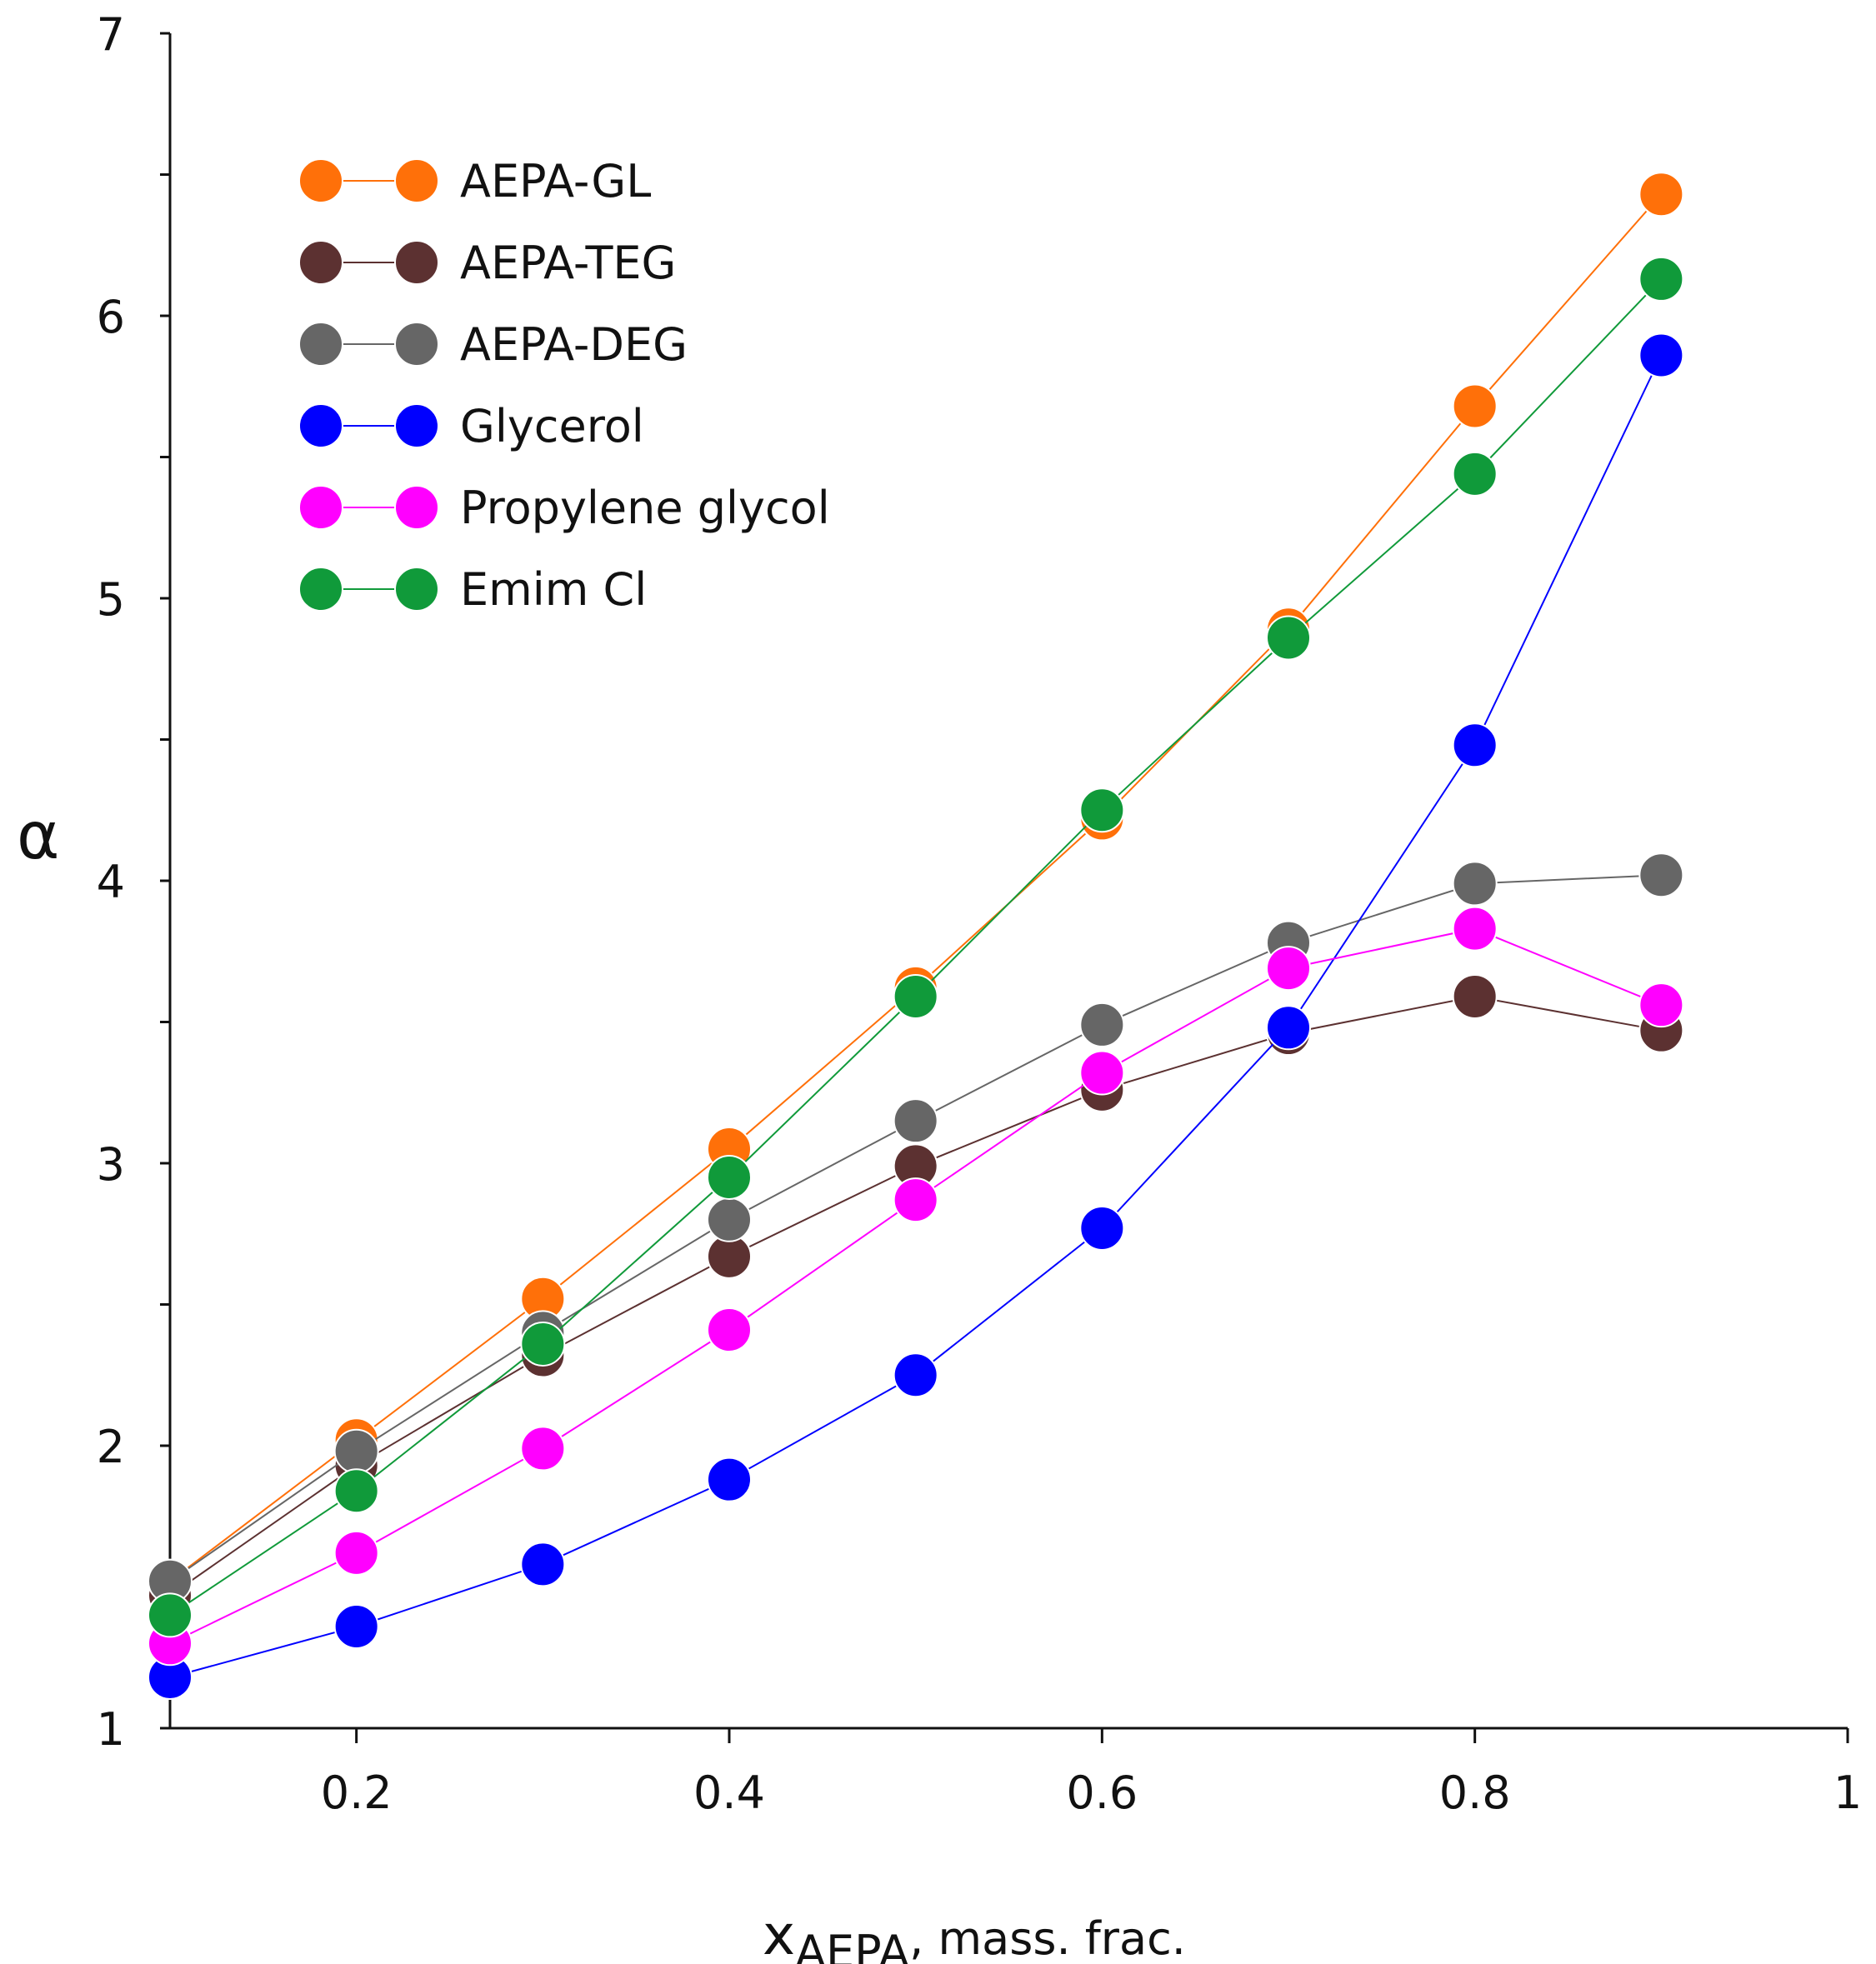  I want to click on x-axis-title: xAEPA, mass. frac., so click(974, 1933).